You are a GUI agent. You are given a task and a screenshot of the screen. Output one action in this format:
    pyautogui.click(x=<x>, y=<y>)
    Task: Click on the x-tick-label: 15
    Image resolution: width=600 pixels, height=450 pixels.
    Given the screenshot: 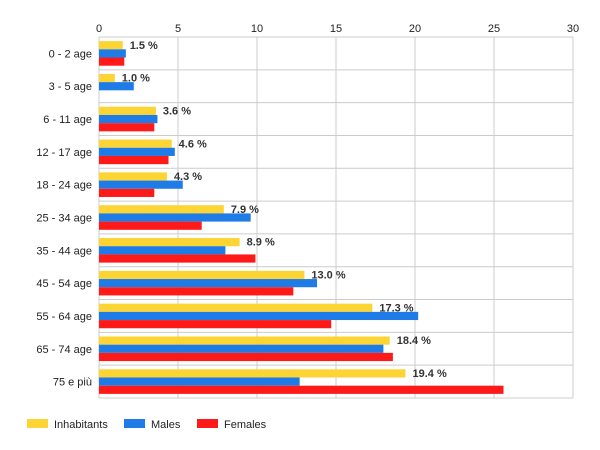 What is the action you would take?
    pyautogui.click(x=336, y=29)
    